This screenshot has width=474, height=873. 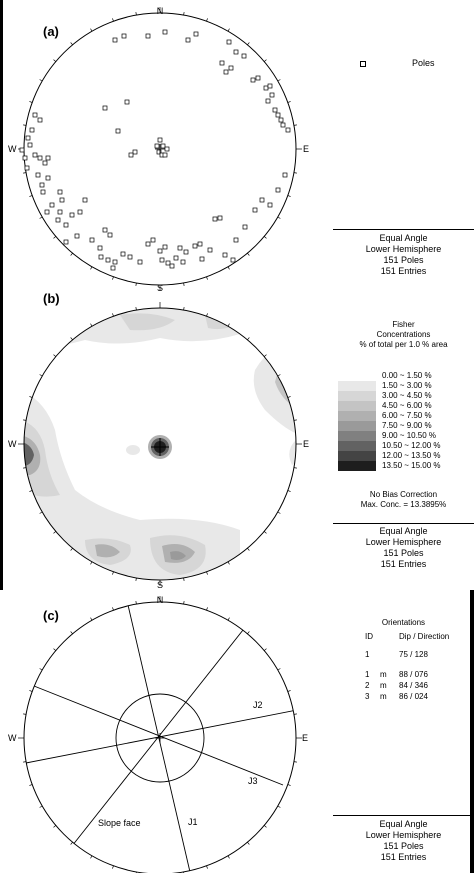 What do you see at coordinates (411, 445) in the screenshot?
I see `scale-label: 10.50 ~ 12.00 %` at bounding box center [411, 445].